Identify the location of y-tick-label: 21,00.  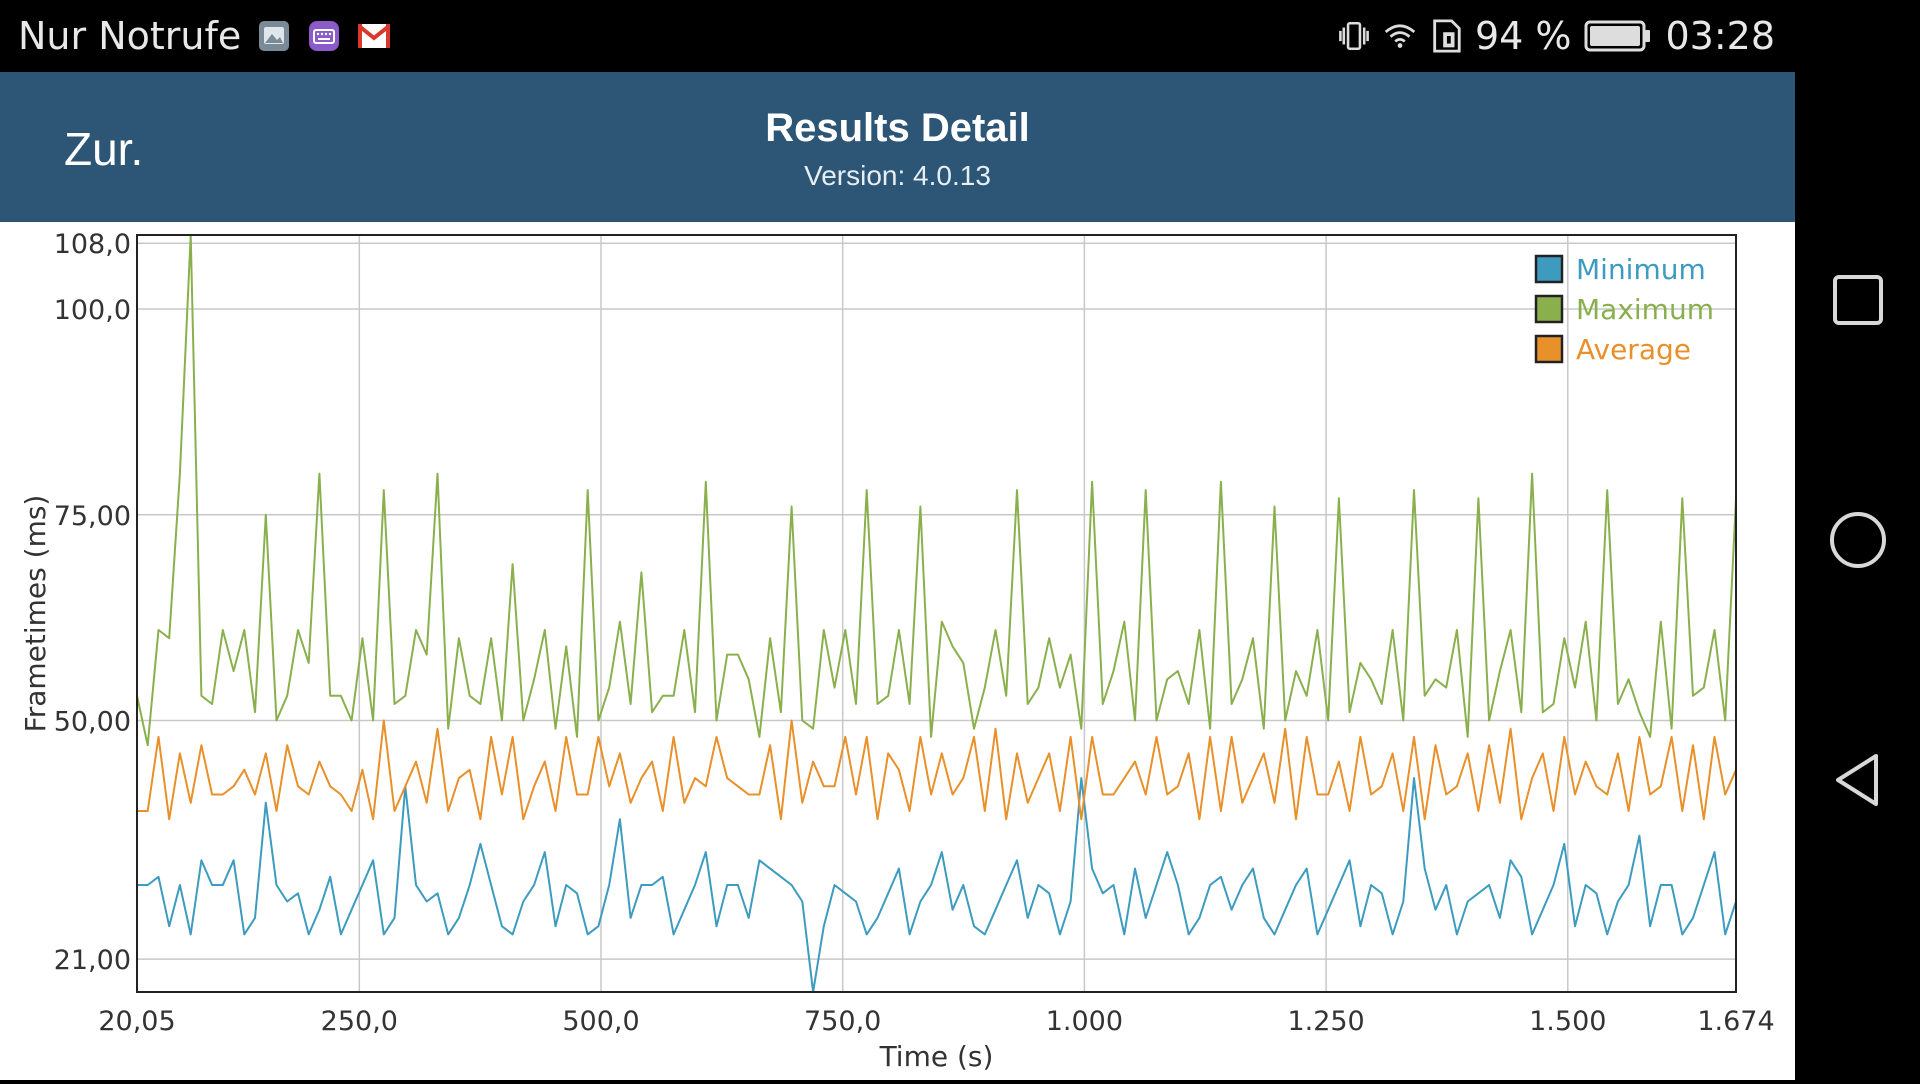
(92, 960).